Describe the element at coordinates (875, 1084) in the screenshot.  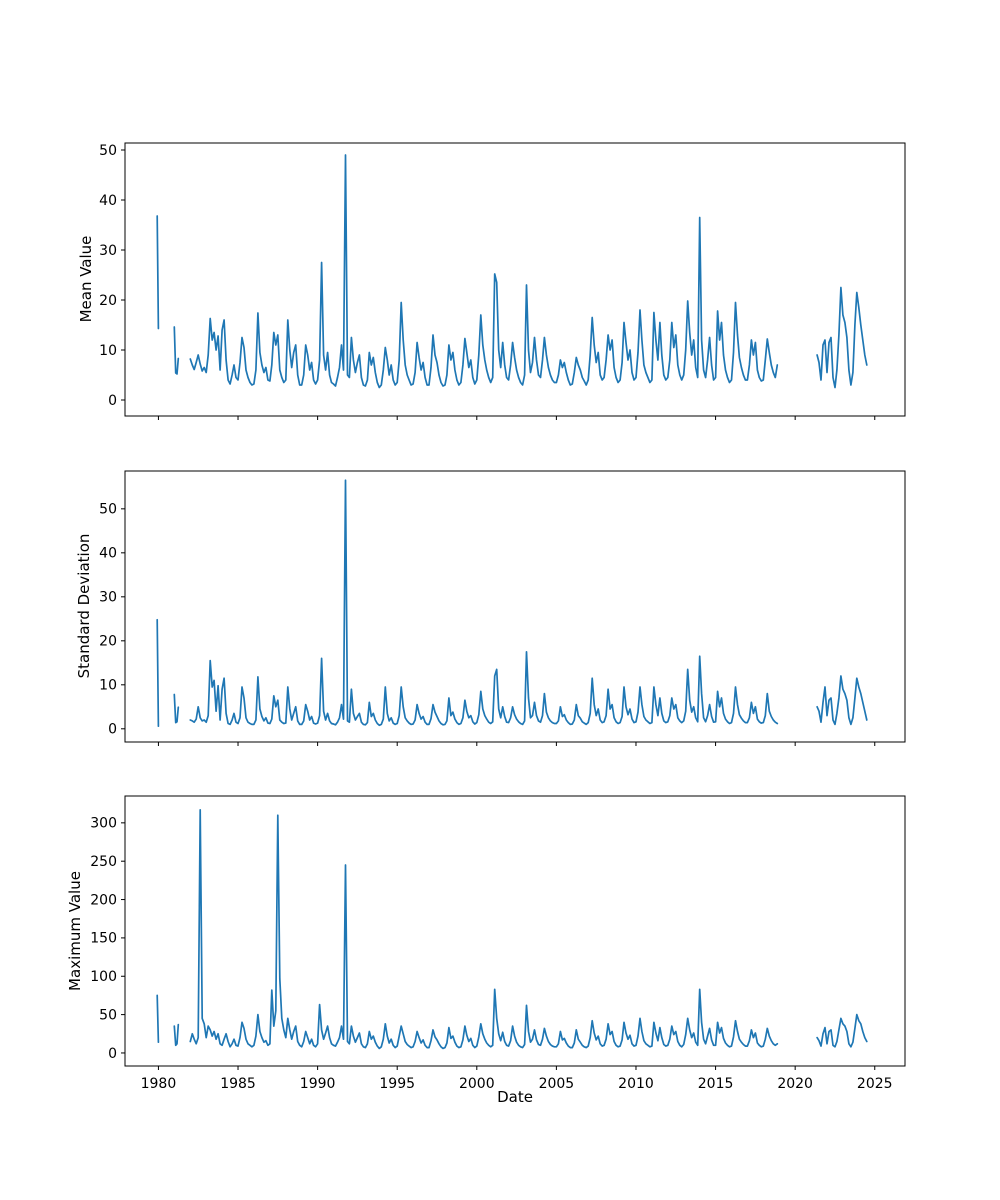
I see `x-tick-label: 2025` at that location.